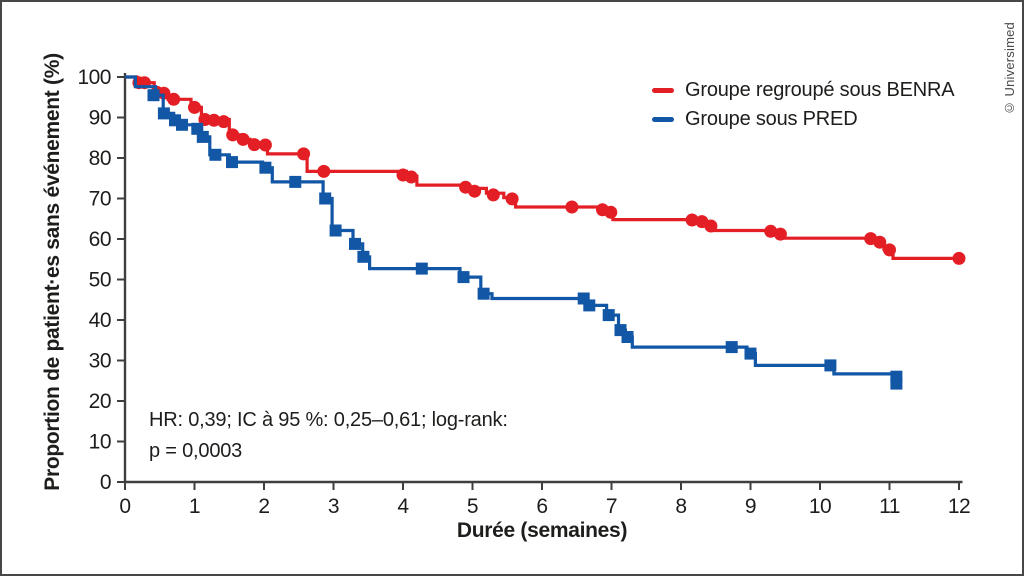 This screenshot has height=578, width=1024. Describe the element at coordinates (403, 506) in the screenshot. I see `x-tick-label: 4` at that location.